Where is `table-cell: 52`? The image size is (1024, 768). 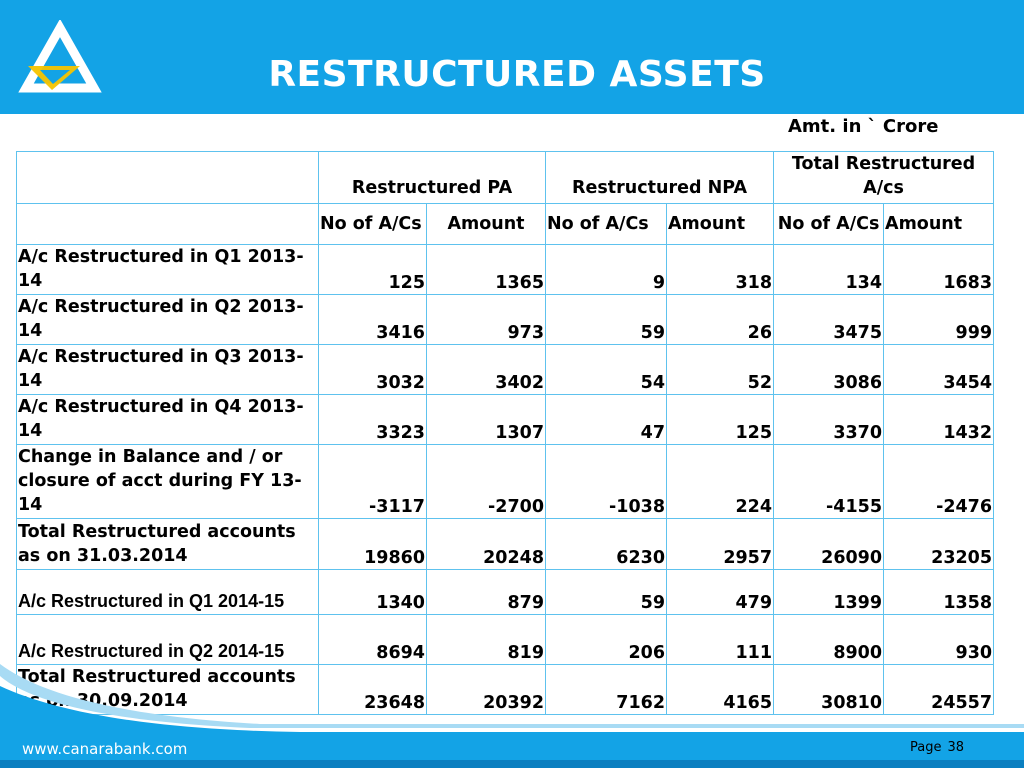 table-cell: 52 is located at coordinates (720, 369).